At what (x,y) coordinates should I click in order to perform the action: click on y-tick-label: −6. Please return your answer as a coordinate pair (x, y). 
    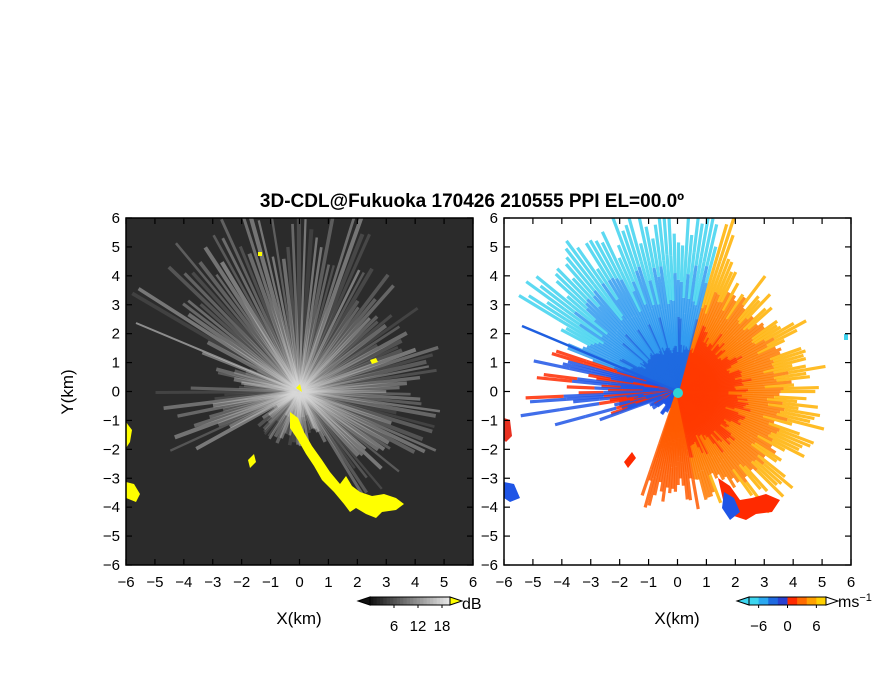
    Looking at the image, I should click on (489, 565).